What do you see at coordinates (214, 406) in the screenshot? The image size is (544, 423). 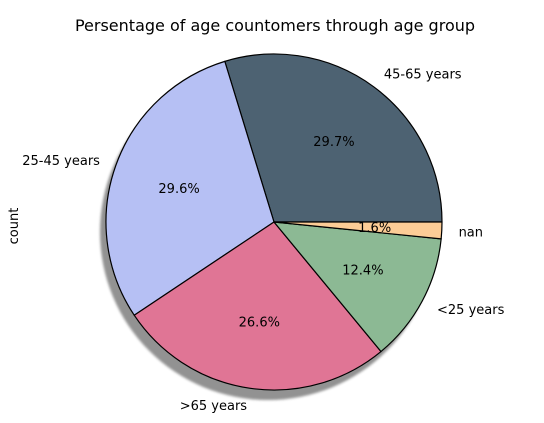 I see `slice-label: >65 years` at bounding box center [214, 406].